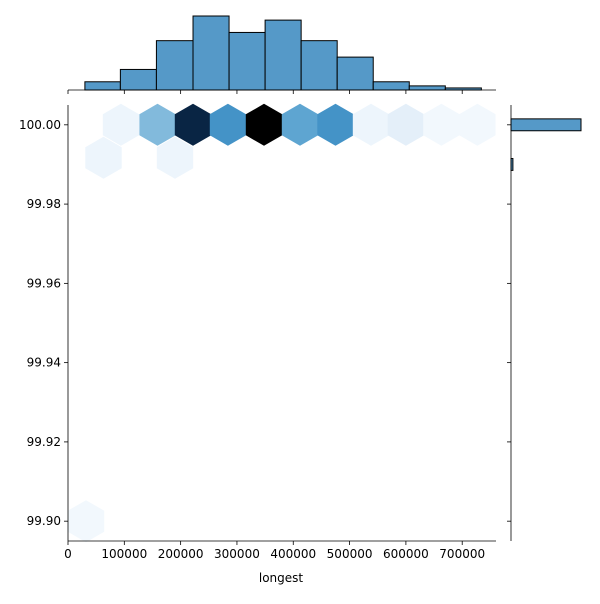 This screenshot has width=600, height=604. I want to click on x-tick-label: 100000, so click(124, 554).